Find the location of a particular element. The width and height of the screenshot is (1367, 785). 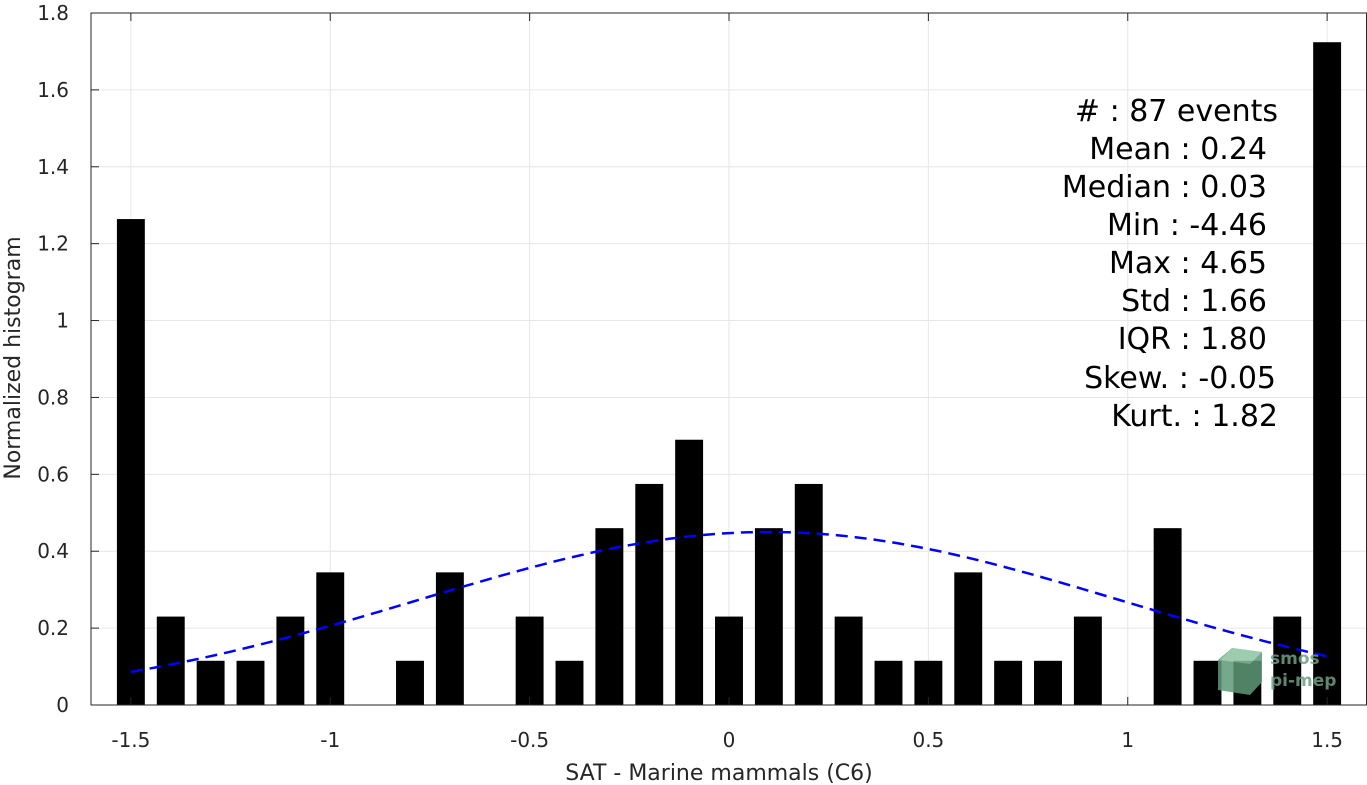

x-tick-label: 1 is located at coordinates (1127, 740).